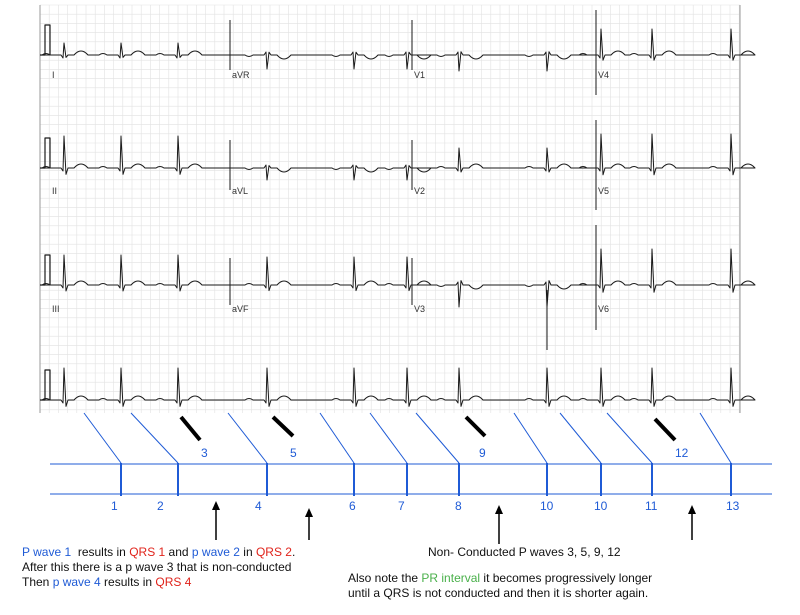 The width and height of the screenshot is (800, 615). I want to click on qrs-label-13: 13, so click(733, 506).